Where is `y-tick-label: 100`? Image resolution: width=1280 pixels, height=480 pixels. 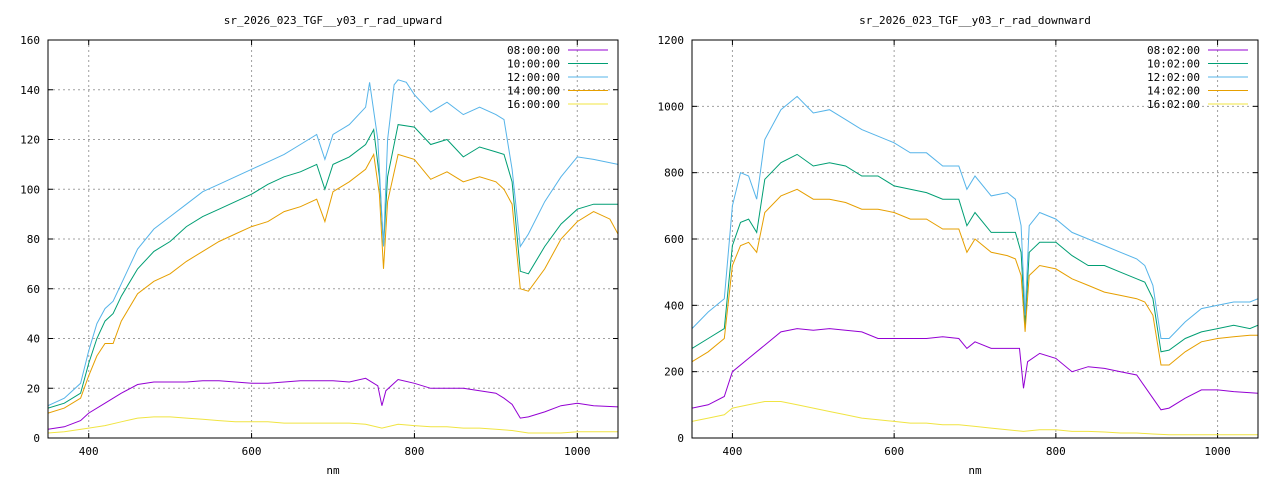 y-tick-label: 100 is located at coordinates (30, 189).